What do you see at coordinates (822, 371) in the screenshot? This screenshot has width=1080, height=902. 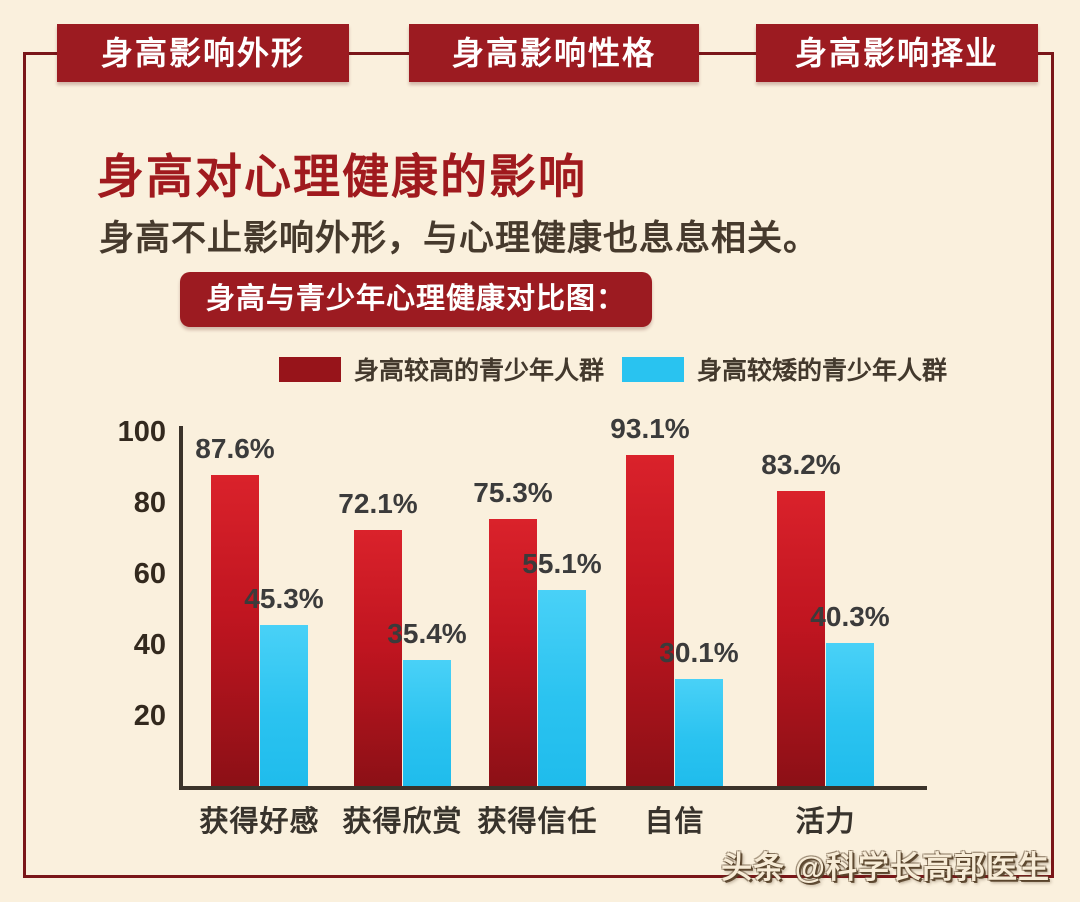 I see `legend-label: 身高较矮的青少年人群` at bounding box center [822, 371].